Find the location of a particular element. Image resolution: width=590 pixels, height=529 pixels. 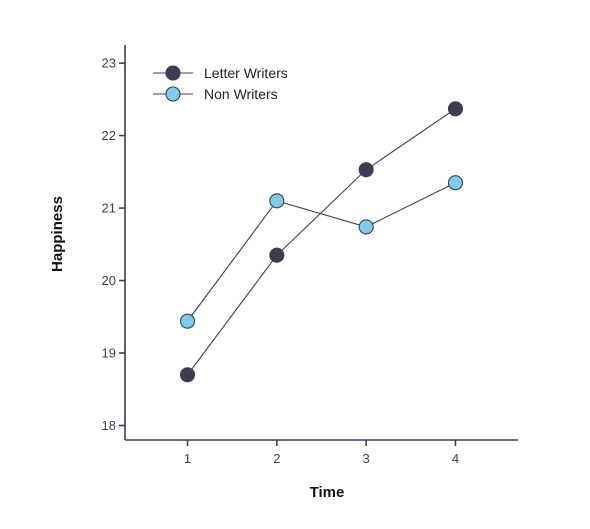

x-tick-label: 4 is located at coordinates (455, 458).